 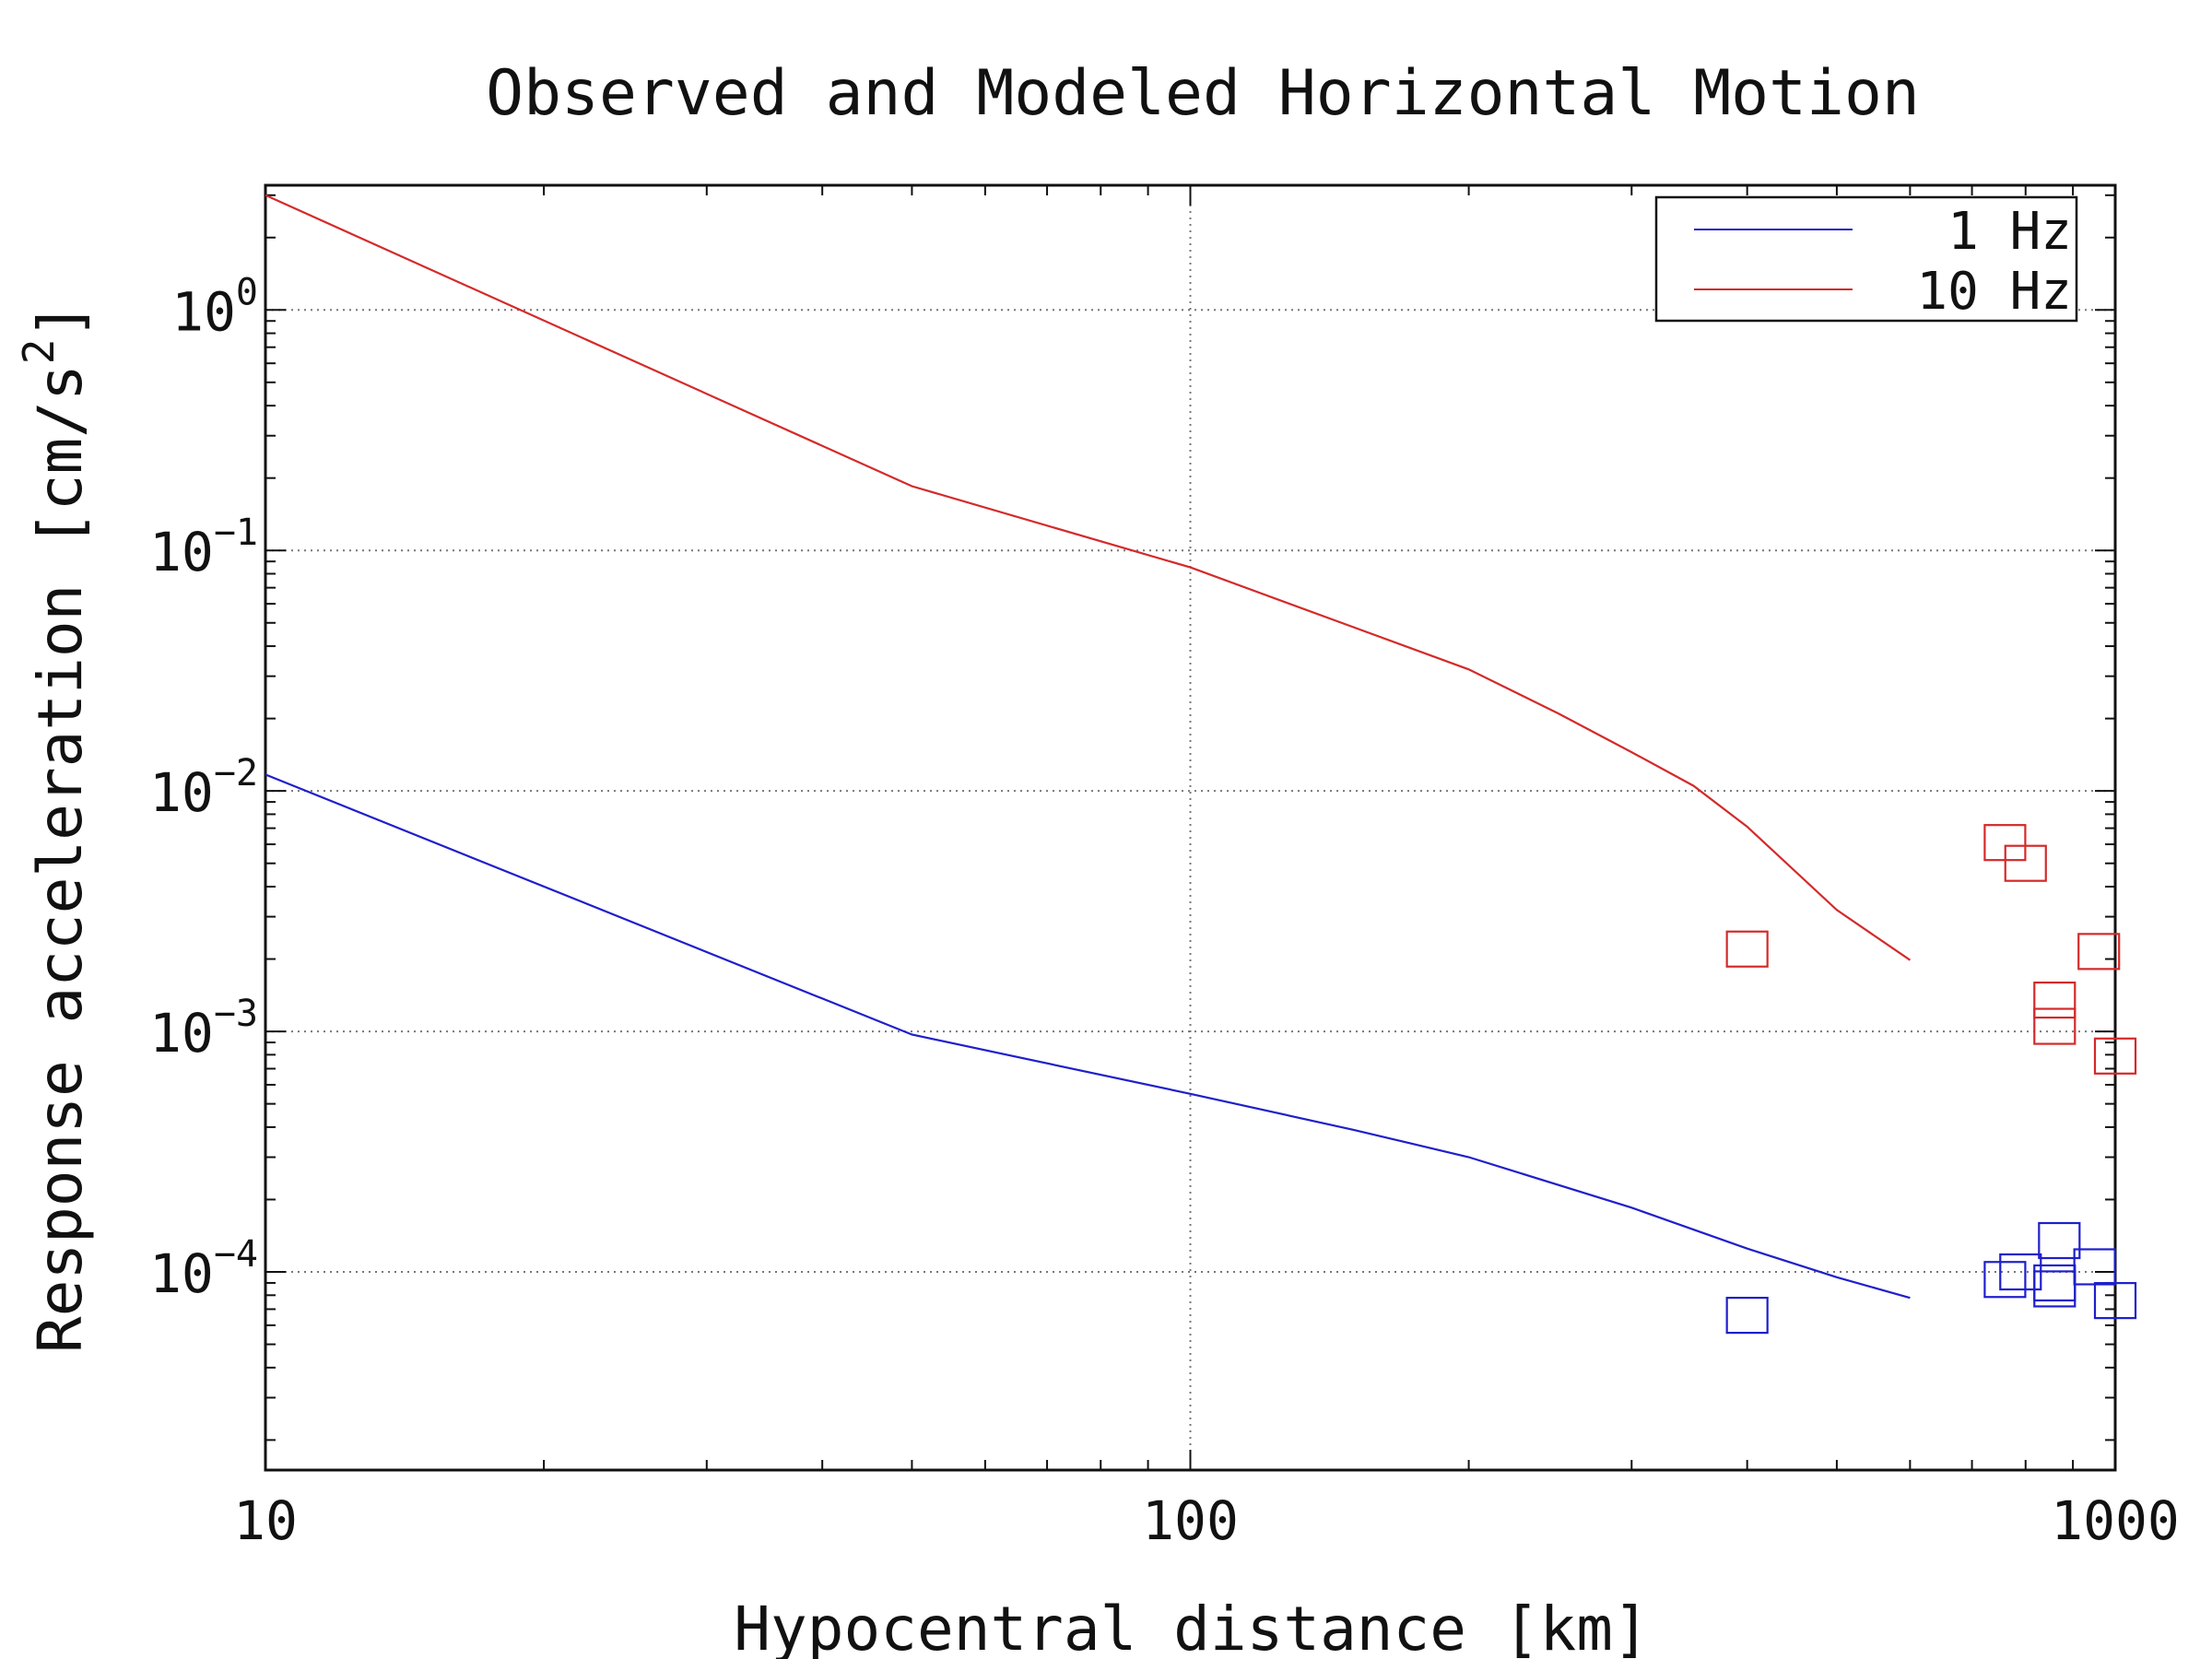 I want to click on legend: 1 Hz 10 Hz, so click(x=1866, y=259).